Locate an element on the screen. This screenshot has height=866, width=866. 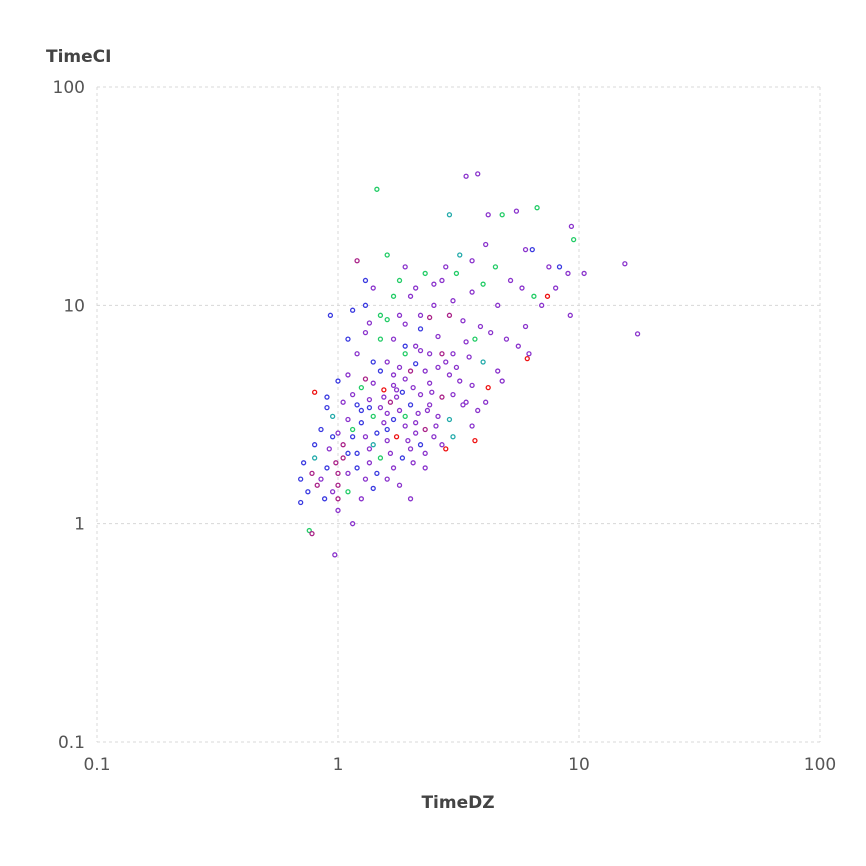
y-tick-label: 0.1 is located at coordinates (71, 743).